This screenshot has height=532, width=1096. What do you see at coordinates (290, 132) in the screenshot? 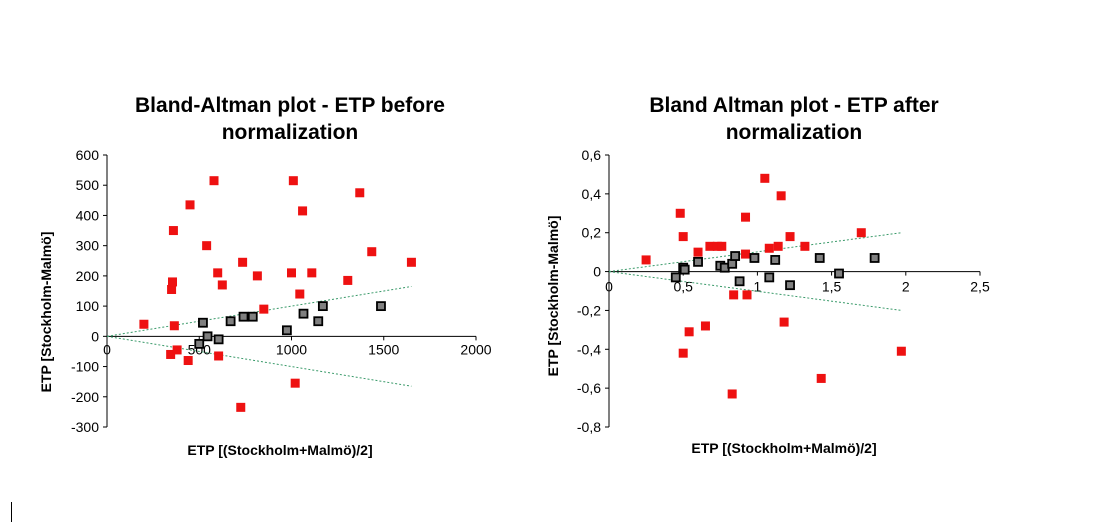
I see `chart1-title-line2: normalization` at bounding box center [290, 132].